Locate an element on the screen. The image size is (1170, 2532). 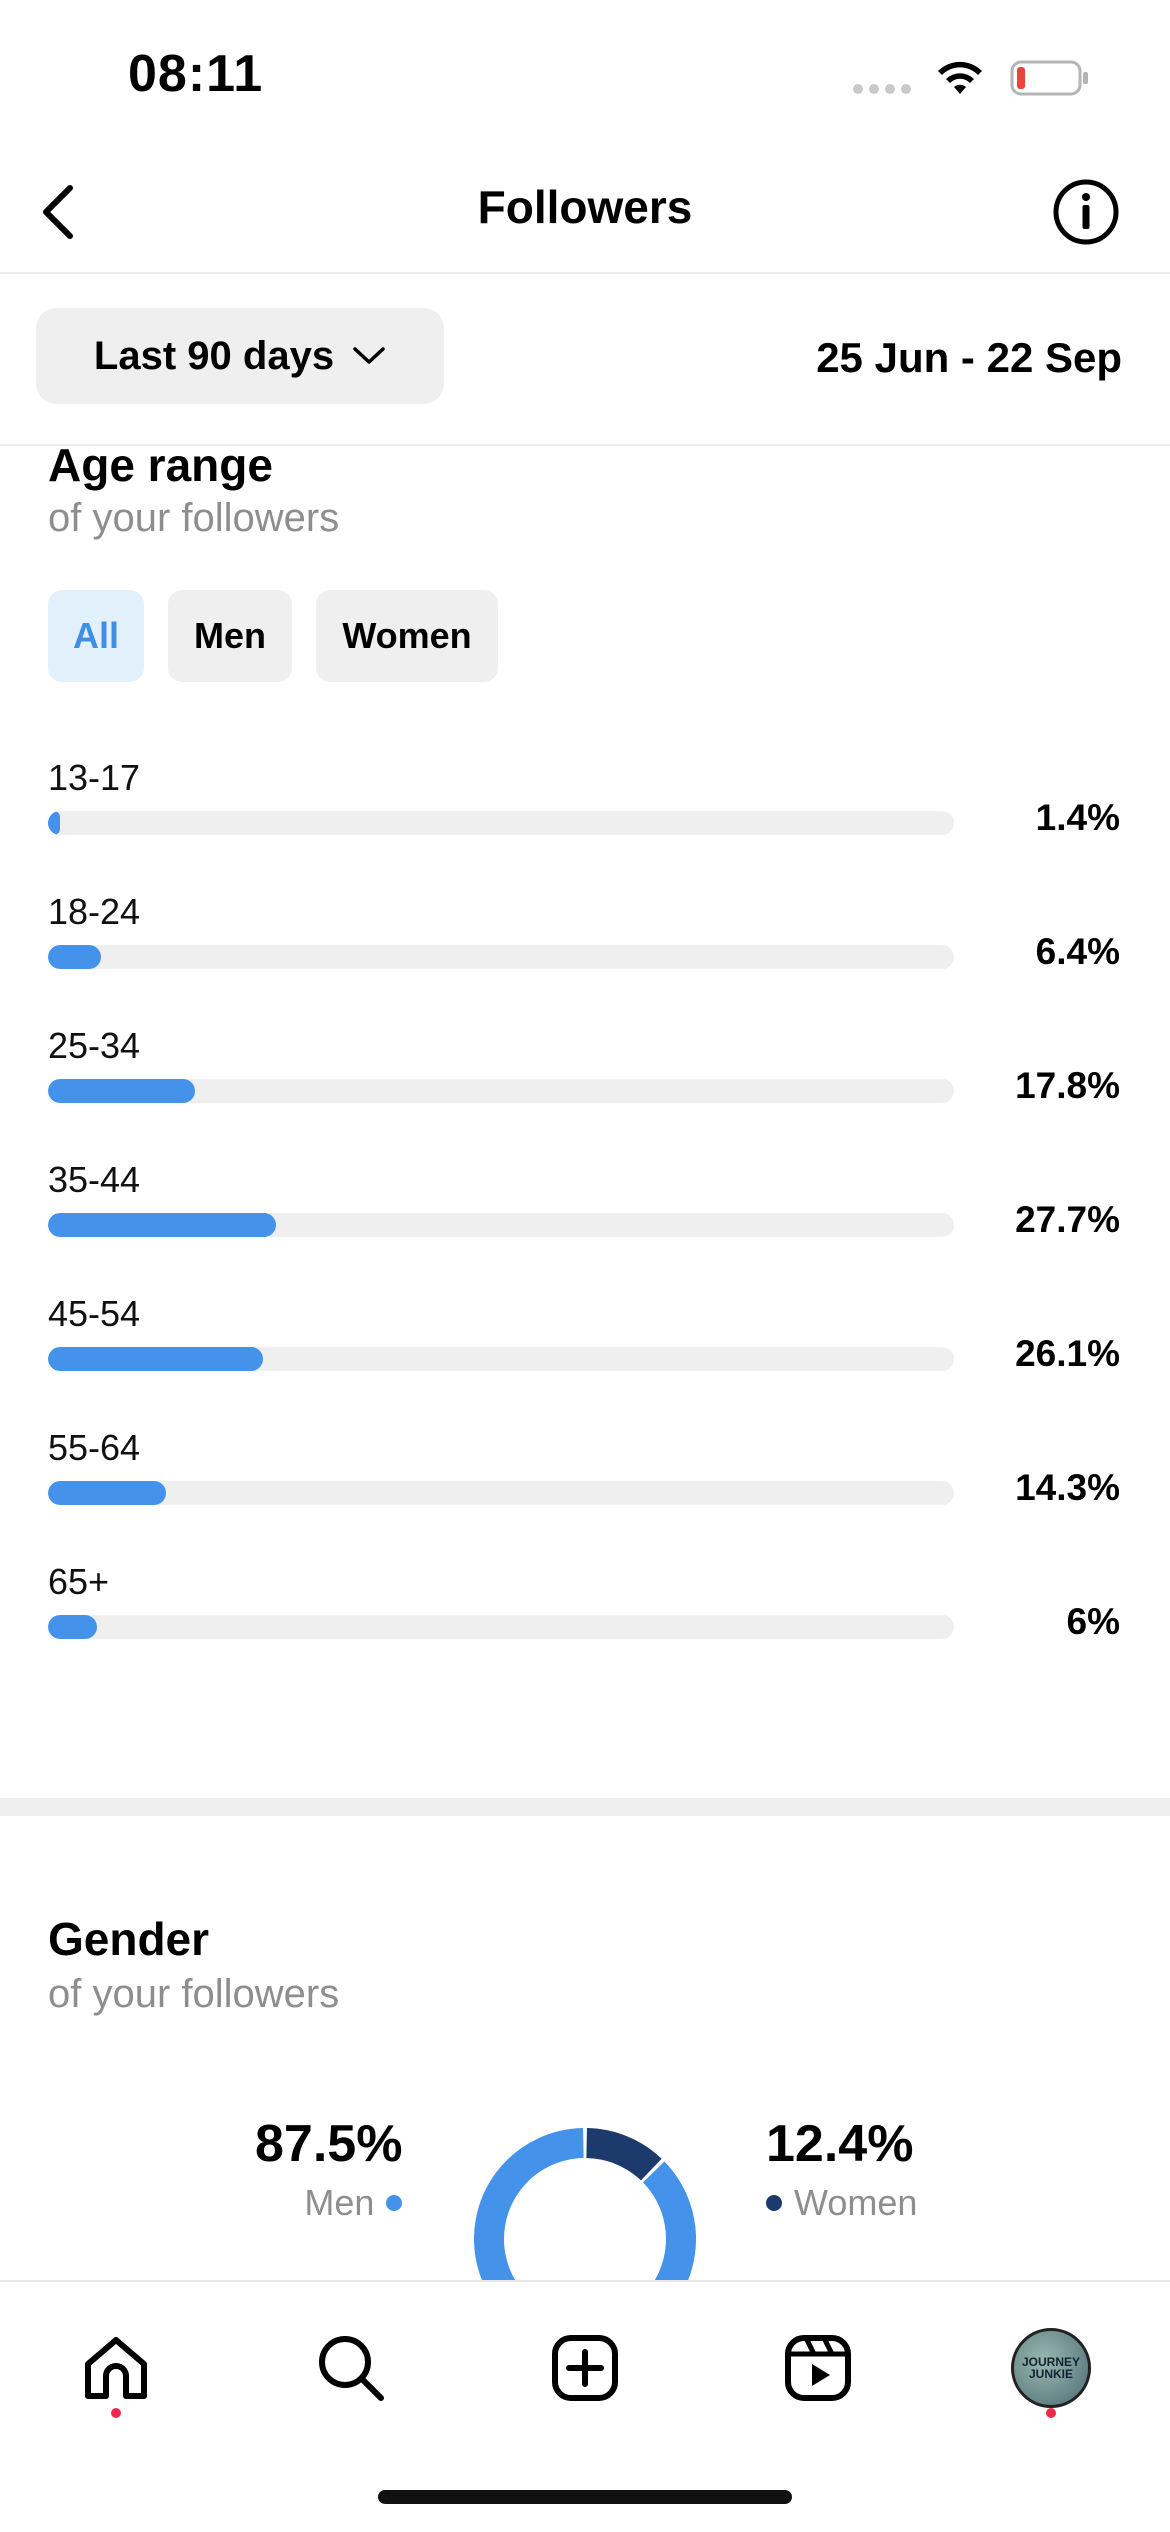
profile-avatar: JOURNEY JUNKIE is located at coordinates (1051, 2368).